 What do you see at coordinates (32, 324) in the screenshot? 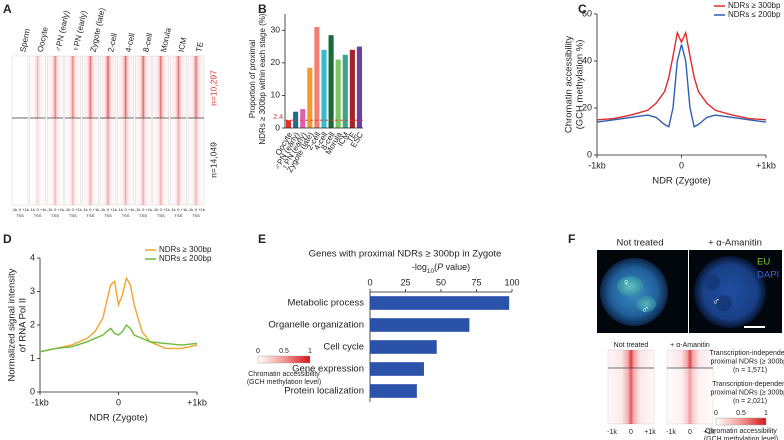
I see `y-tick-label: 2` at bounding box center [32, 324].